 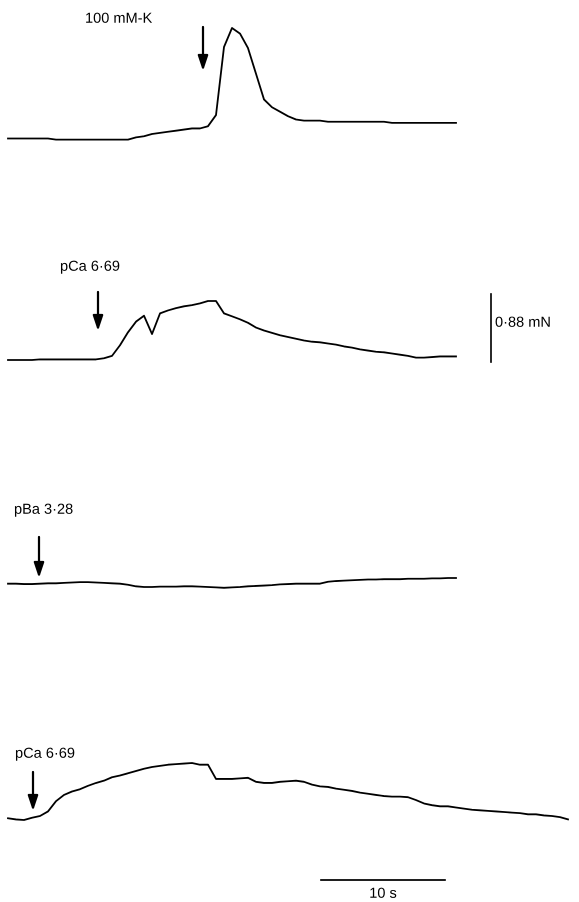 I want to click on text: 10 s, so click(x=383, y=893).